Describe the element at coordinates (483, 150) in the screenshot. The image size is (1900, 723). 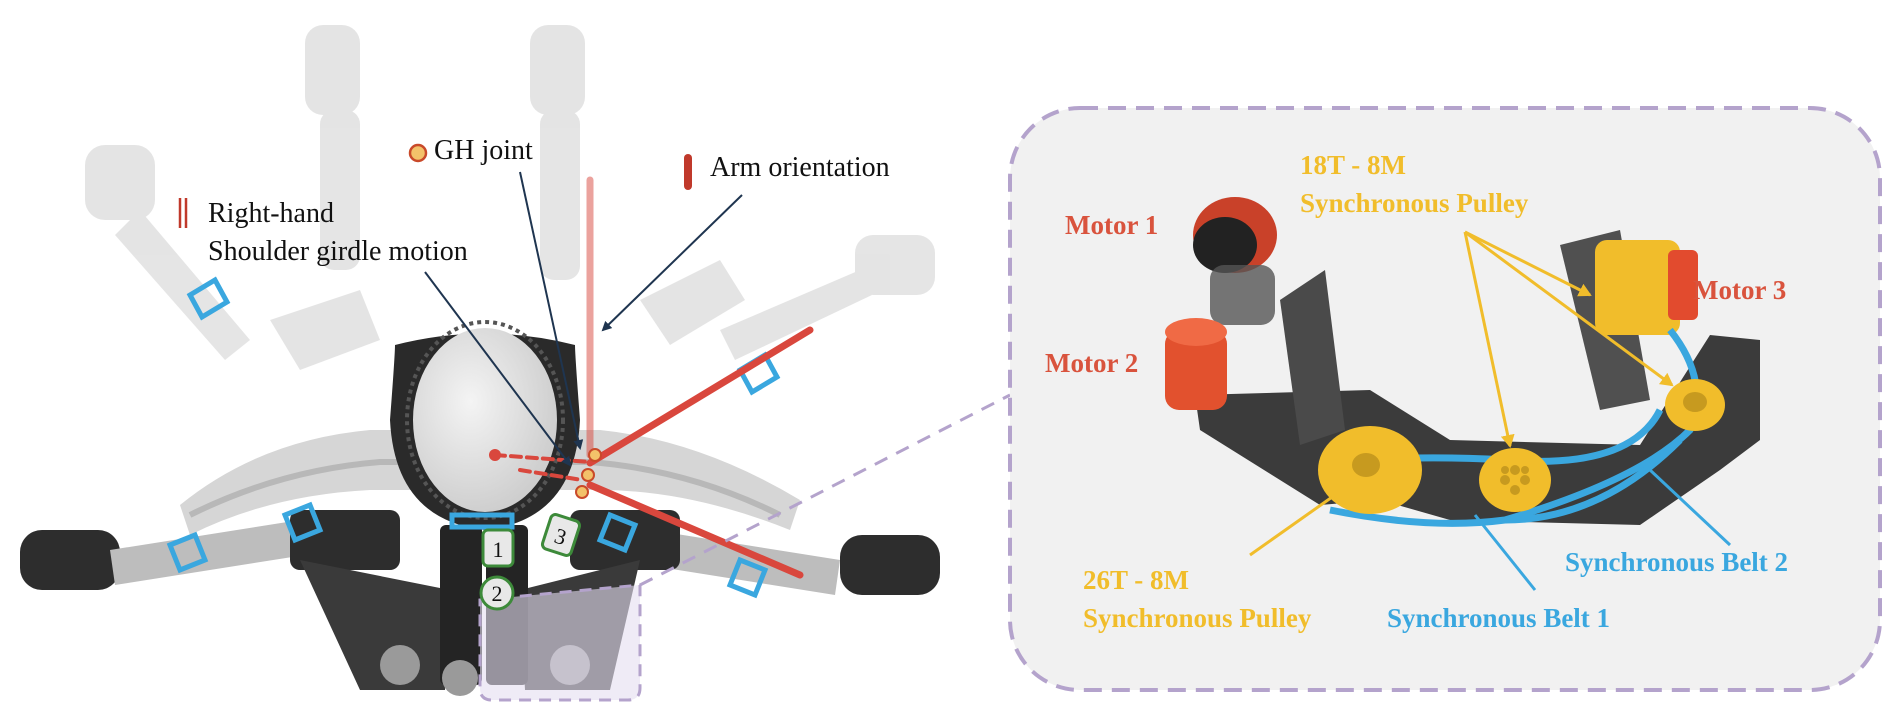
I see `legend-gh-joint-label: GH joint` at that location.